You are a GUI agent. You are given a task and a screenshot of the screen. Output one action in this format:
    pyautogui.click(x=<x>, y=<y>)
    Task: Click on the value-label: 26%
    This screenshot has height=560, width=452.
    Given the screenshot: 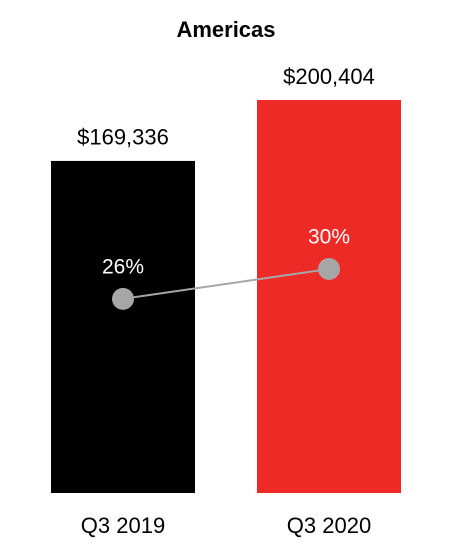 What is the action you would take?
    pyautogui.click(x=123, y=266)
    